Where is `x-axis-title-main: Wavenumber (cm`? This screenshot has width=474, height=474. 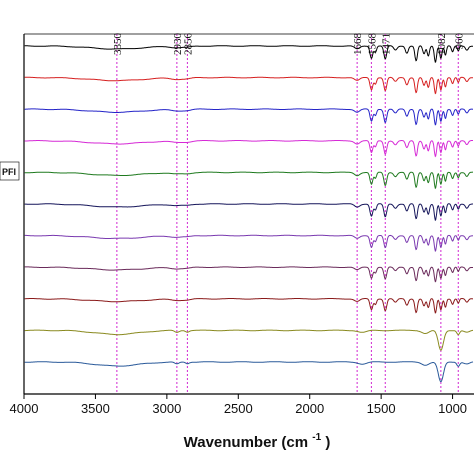
x-axis-title-main: Wavenumber (cm is located at coordinates (246, 442).